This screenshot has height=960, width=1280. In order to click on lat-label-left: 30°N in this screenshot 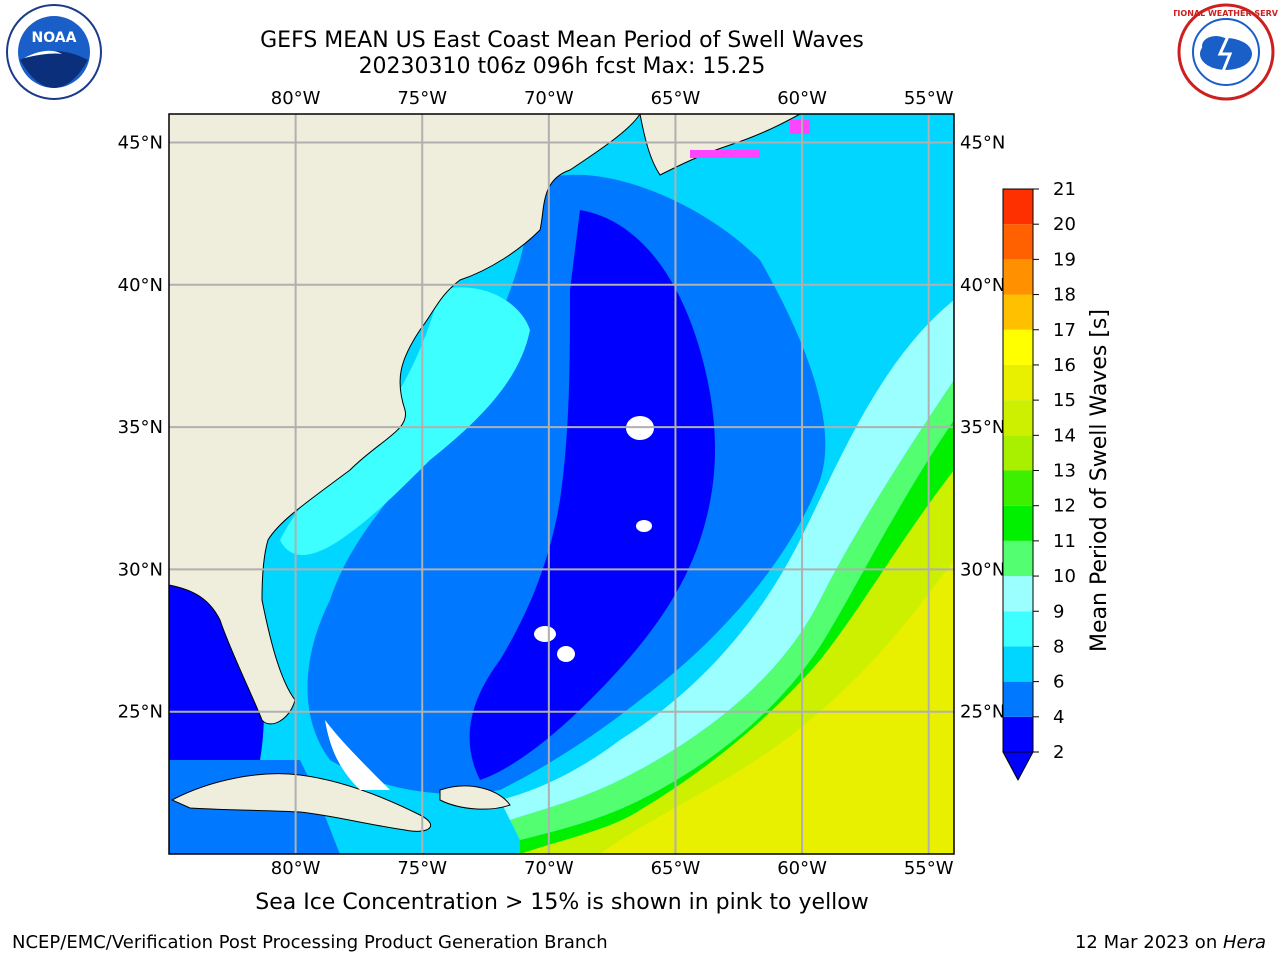, I will do `click(140, 569)`.